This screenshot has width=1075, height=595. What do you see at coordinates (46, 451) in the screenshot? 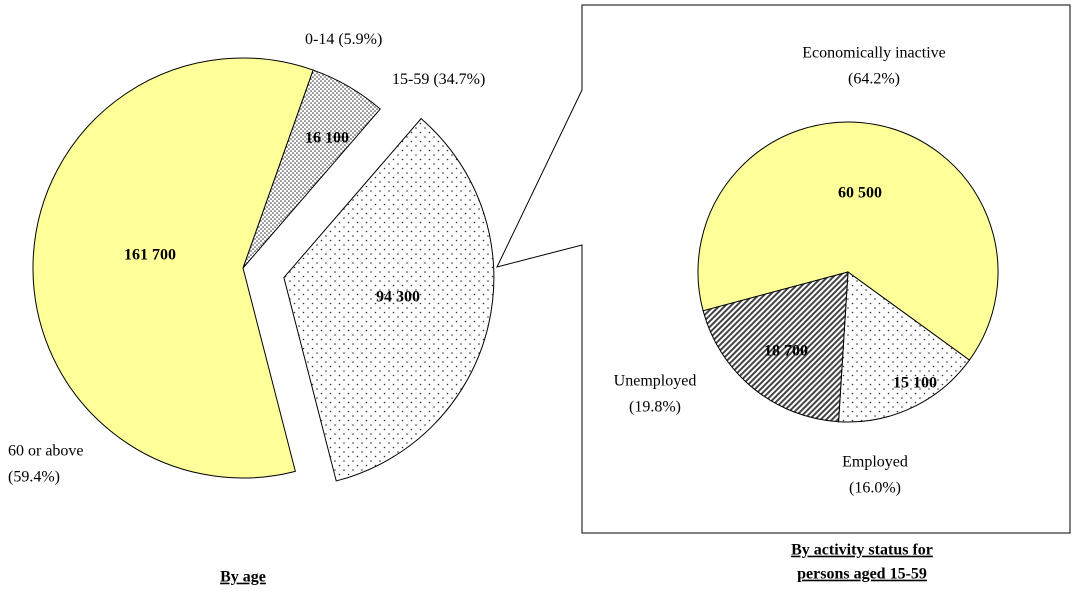
I see `category-name: 60 or above` at bounding box center [46, 451].